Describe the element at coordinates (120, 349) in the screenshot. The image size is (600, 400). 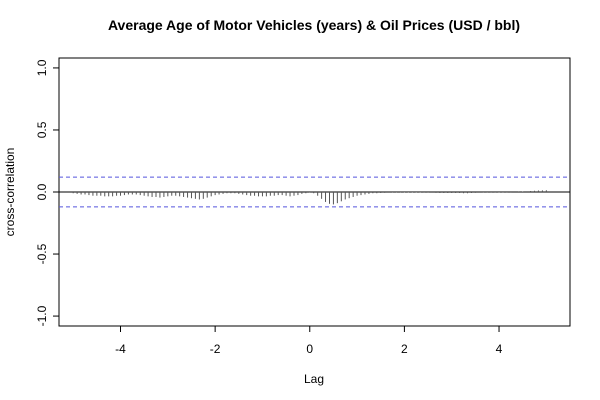
I see `x-tick-label: -4` at that location.